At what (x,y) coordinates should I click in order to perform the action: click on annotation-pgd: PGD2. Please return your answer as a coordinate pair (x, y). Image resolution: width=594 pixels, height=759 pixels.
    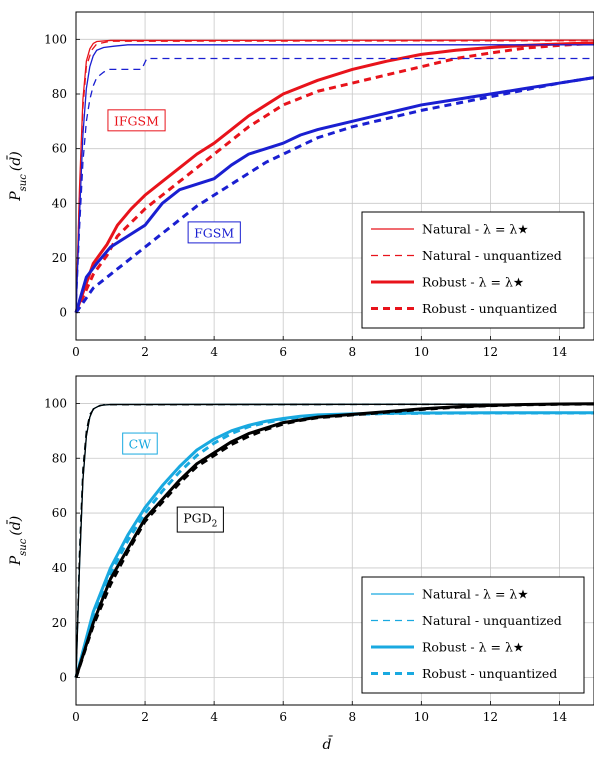
    Looking at the image, I should click on (200, 519).